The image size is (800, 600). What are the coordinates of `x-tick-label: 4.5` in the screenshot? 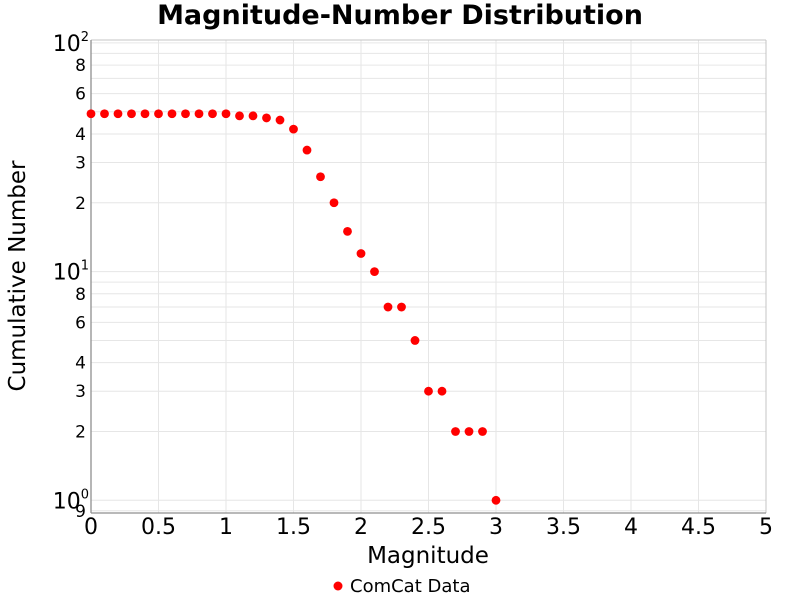 It's located at (698, 527).